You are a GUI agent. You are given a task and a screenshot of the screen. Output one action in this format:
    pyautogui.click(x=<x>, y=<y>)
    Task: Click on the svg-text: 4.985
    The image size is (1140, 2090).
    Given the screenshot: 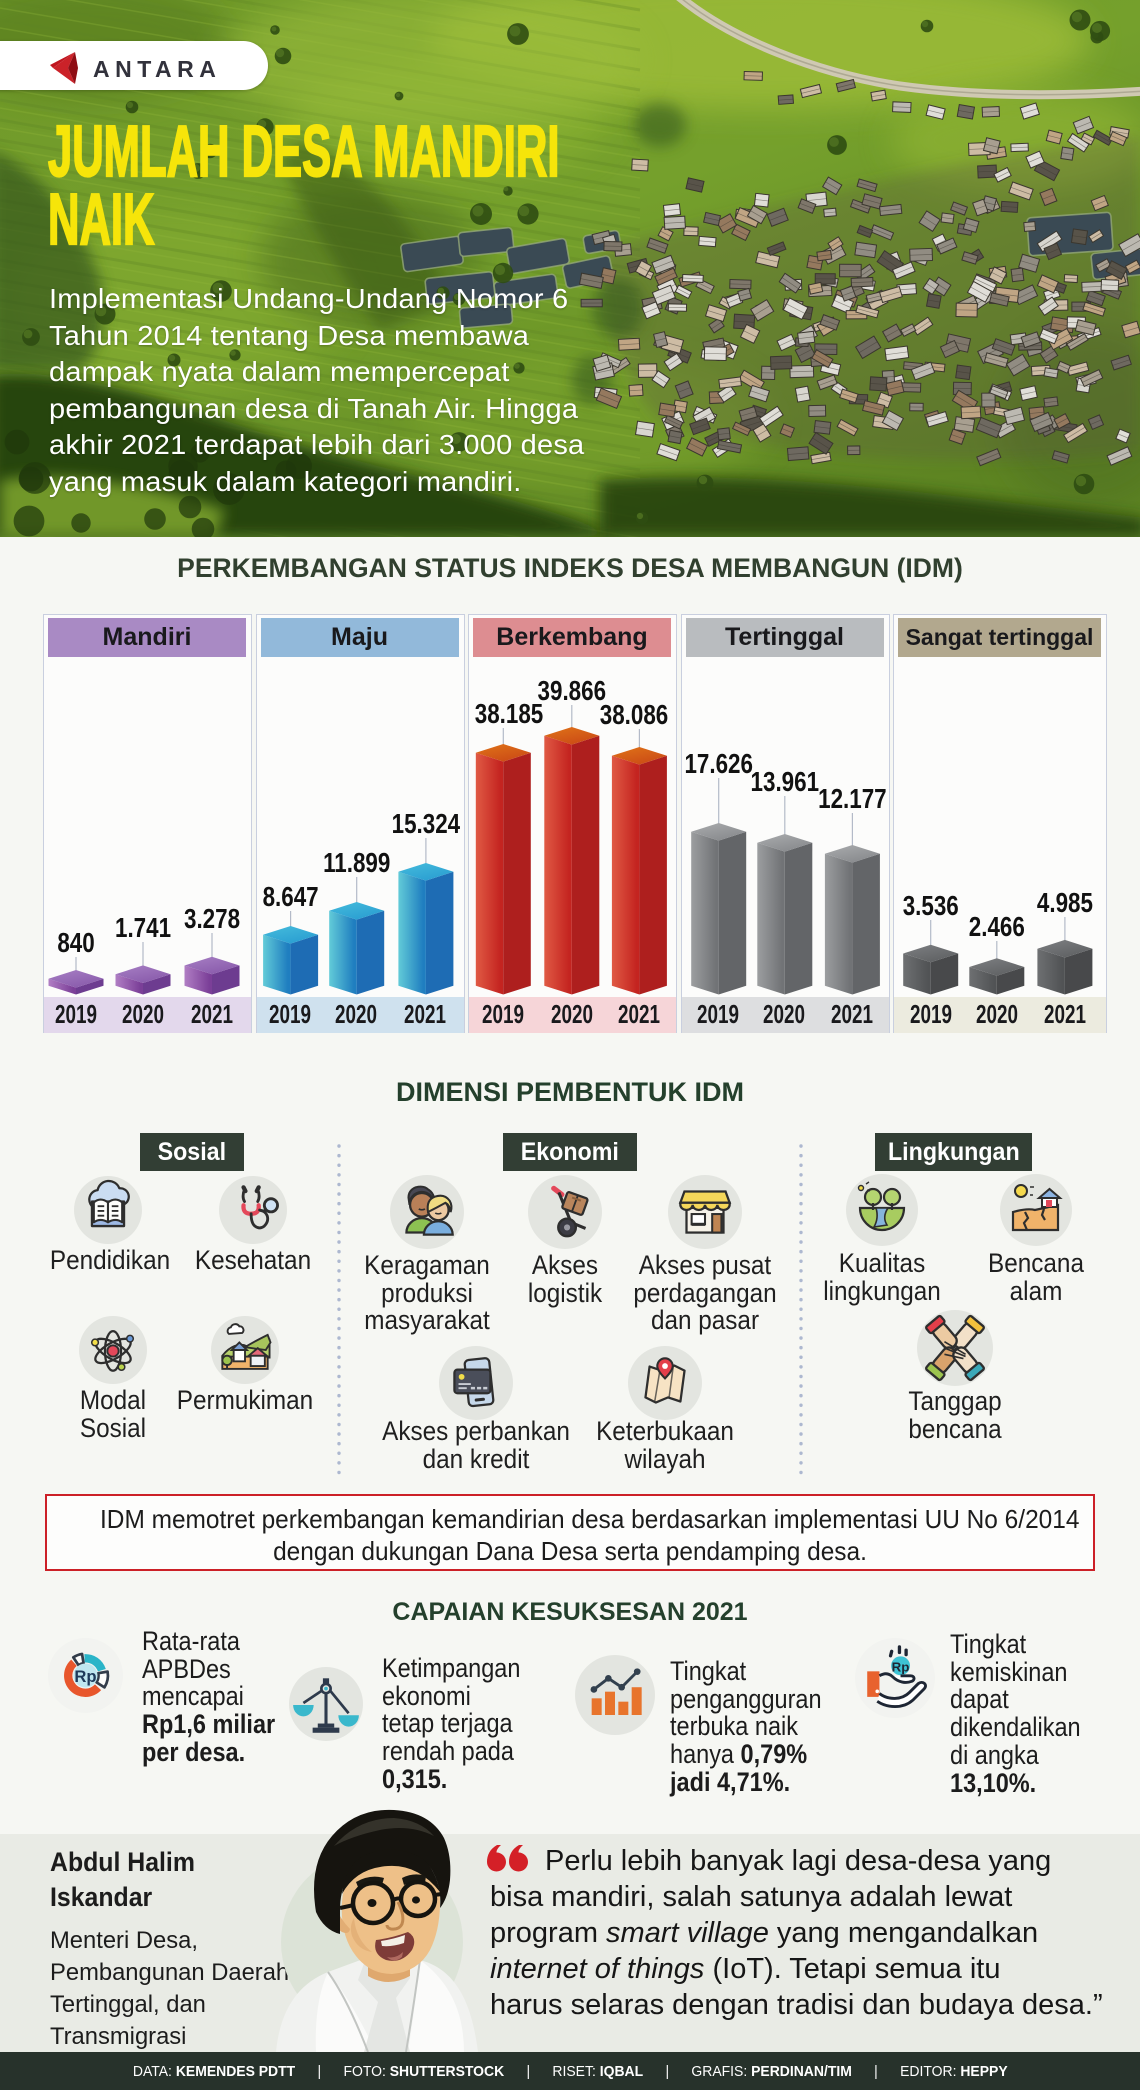 What is the action you would take?
    pyautogui.click(x=1065, y=903)
    